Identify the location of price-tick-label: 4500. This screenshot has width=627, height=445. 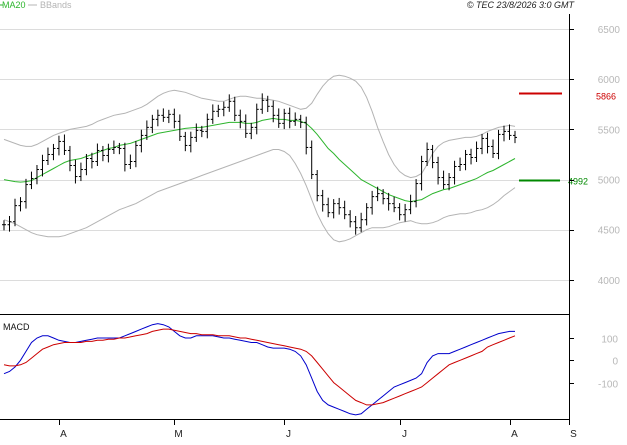
(609, 231).